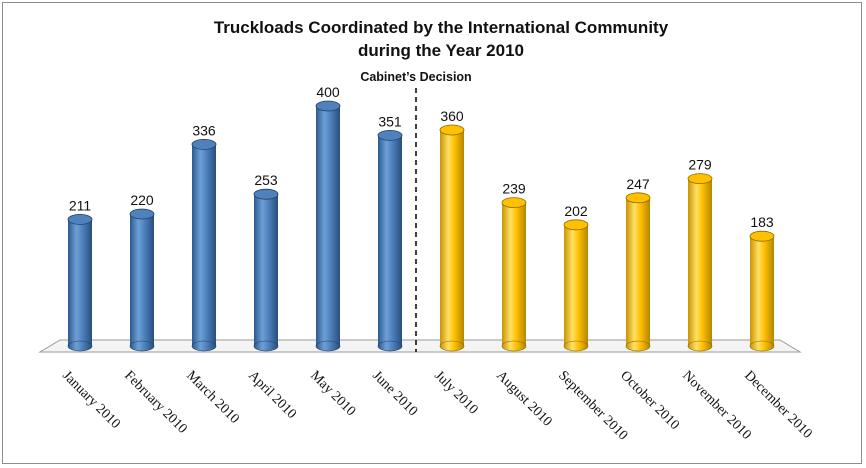  What do you see at coordinates (638, 184) in the screenshot?
I see `value-label: 247` at bounding box center [638, 184].